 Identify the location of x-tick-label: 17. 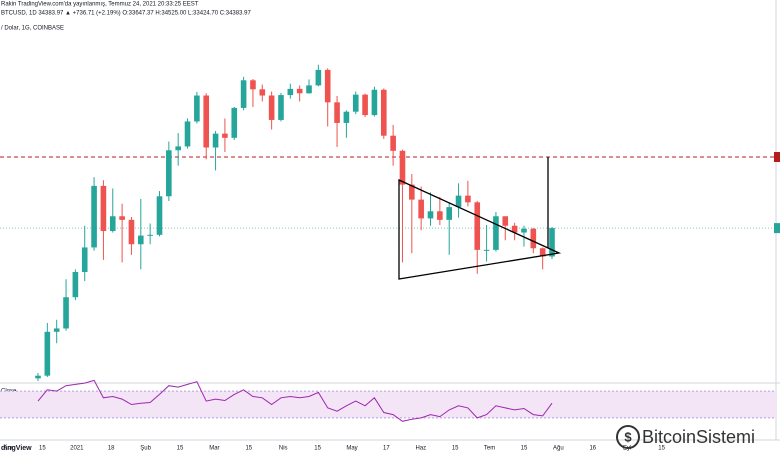
(386, 449).